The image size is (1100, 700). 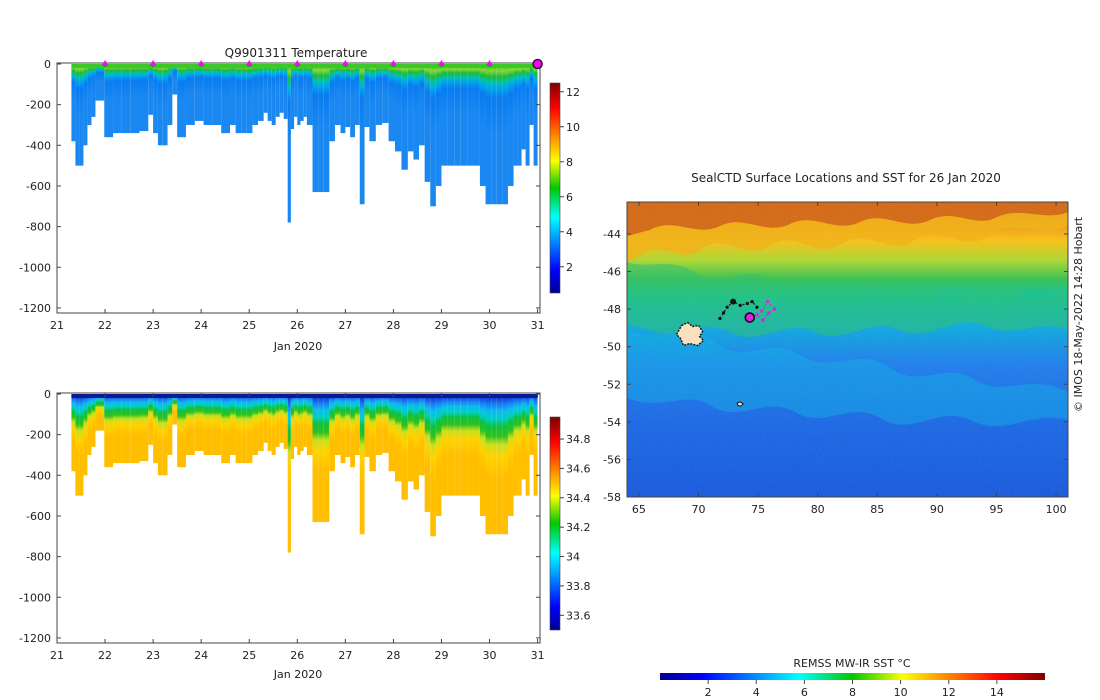 What do you see at coordinates (35, 267) in the screenshot?
I see `y-tick-label: -1000` at bounding box center [35, 267].